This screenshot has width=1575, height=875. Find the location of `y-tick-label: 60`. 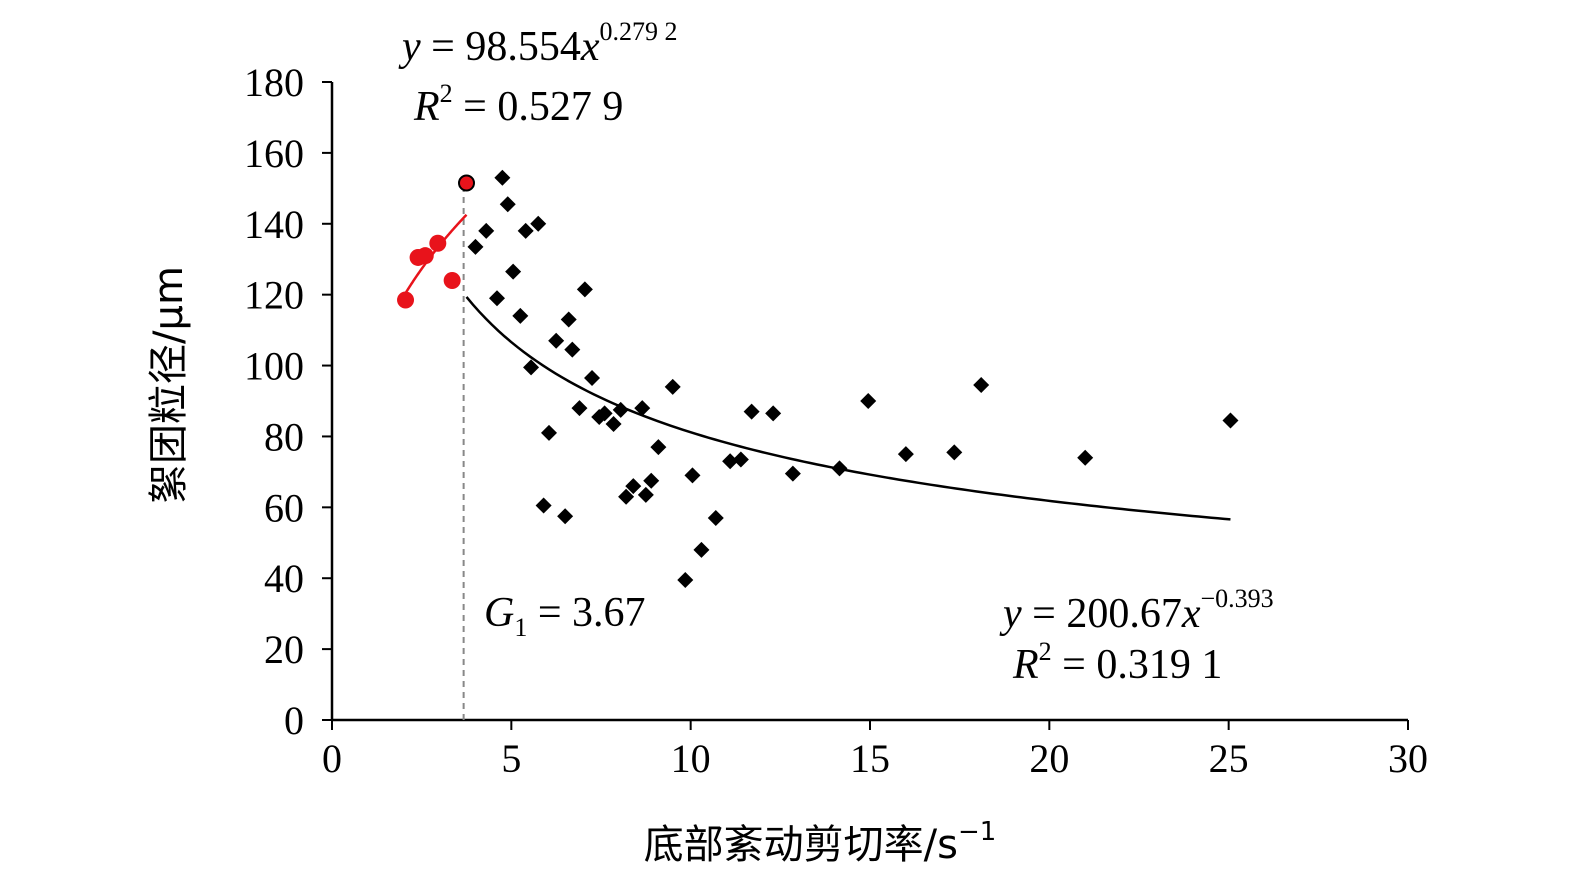

y-tick-label: 60 is located at coordinates (284, 507).